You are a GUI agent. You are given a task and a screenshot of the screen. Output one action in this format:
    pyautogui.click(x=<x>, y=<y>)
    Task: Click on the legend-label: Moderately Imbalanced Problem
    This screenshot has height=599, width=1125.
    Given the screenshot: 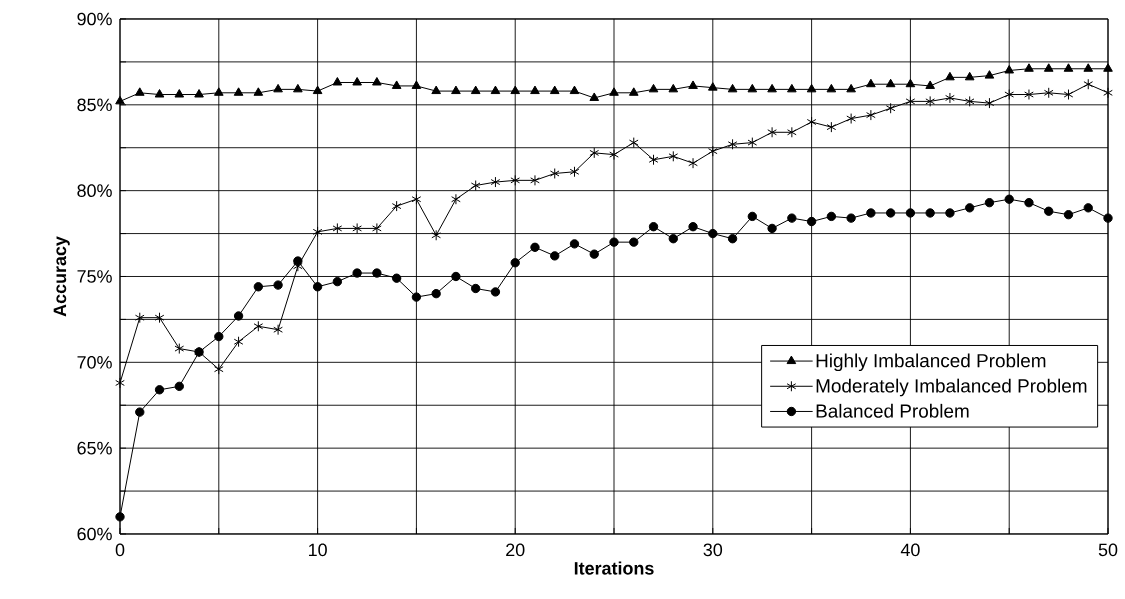 What is the action you would take?
    pyautogui.click(x=951, y=387)
    